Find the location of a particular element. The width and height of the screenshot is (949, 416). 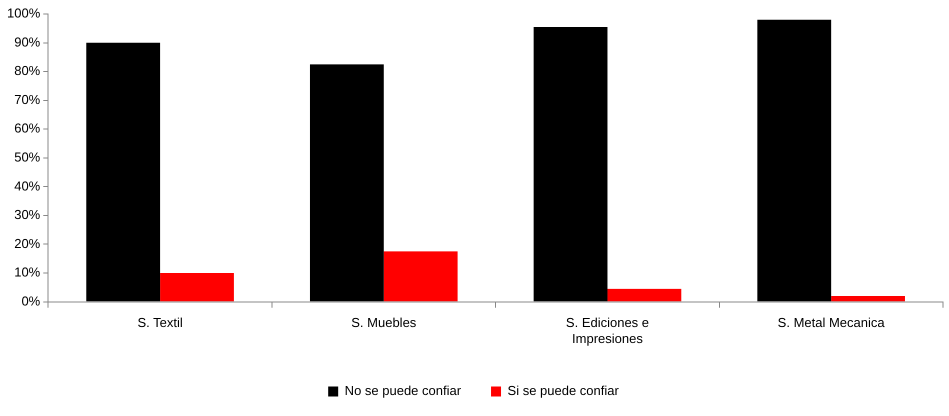

x-tick-label: S. Muebles is located at coordinates (384, 322).